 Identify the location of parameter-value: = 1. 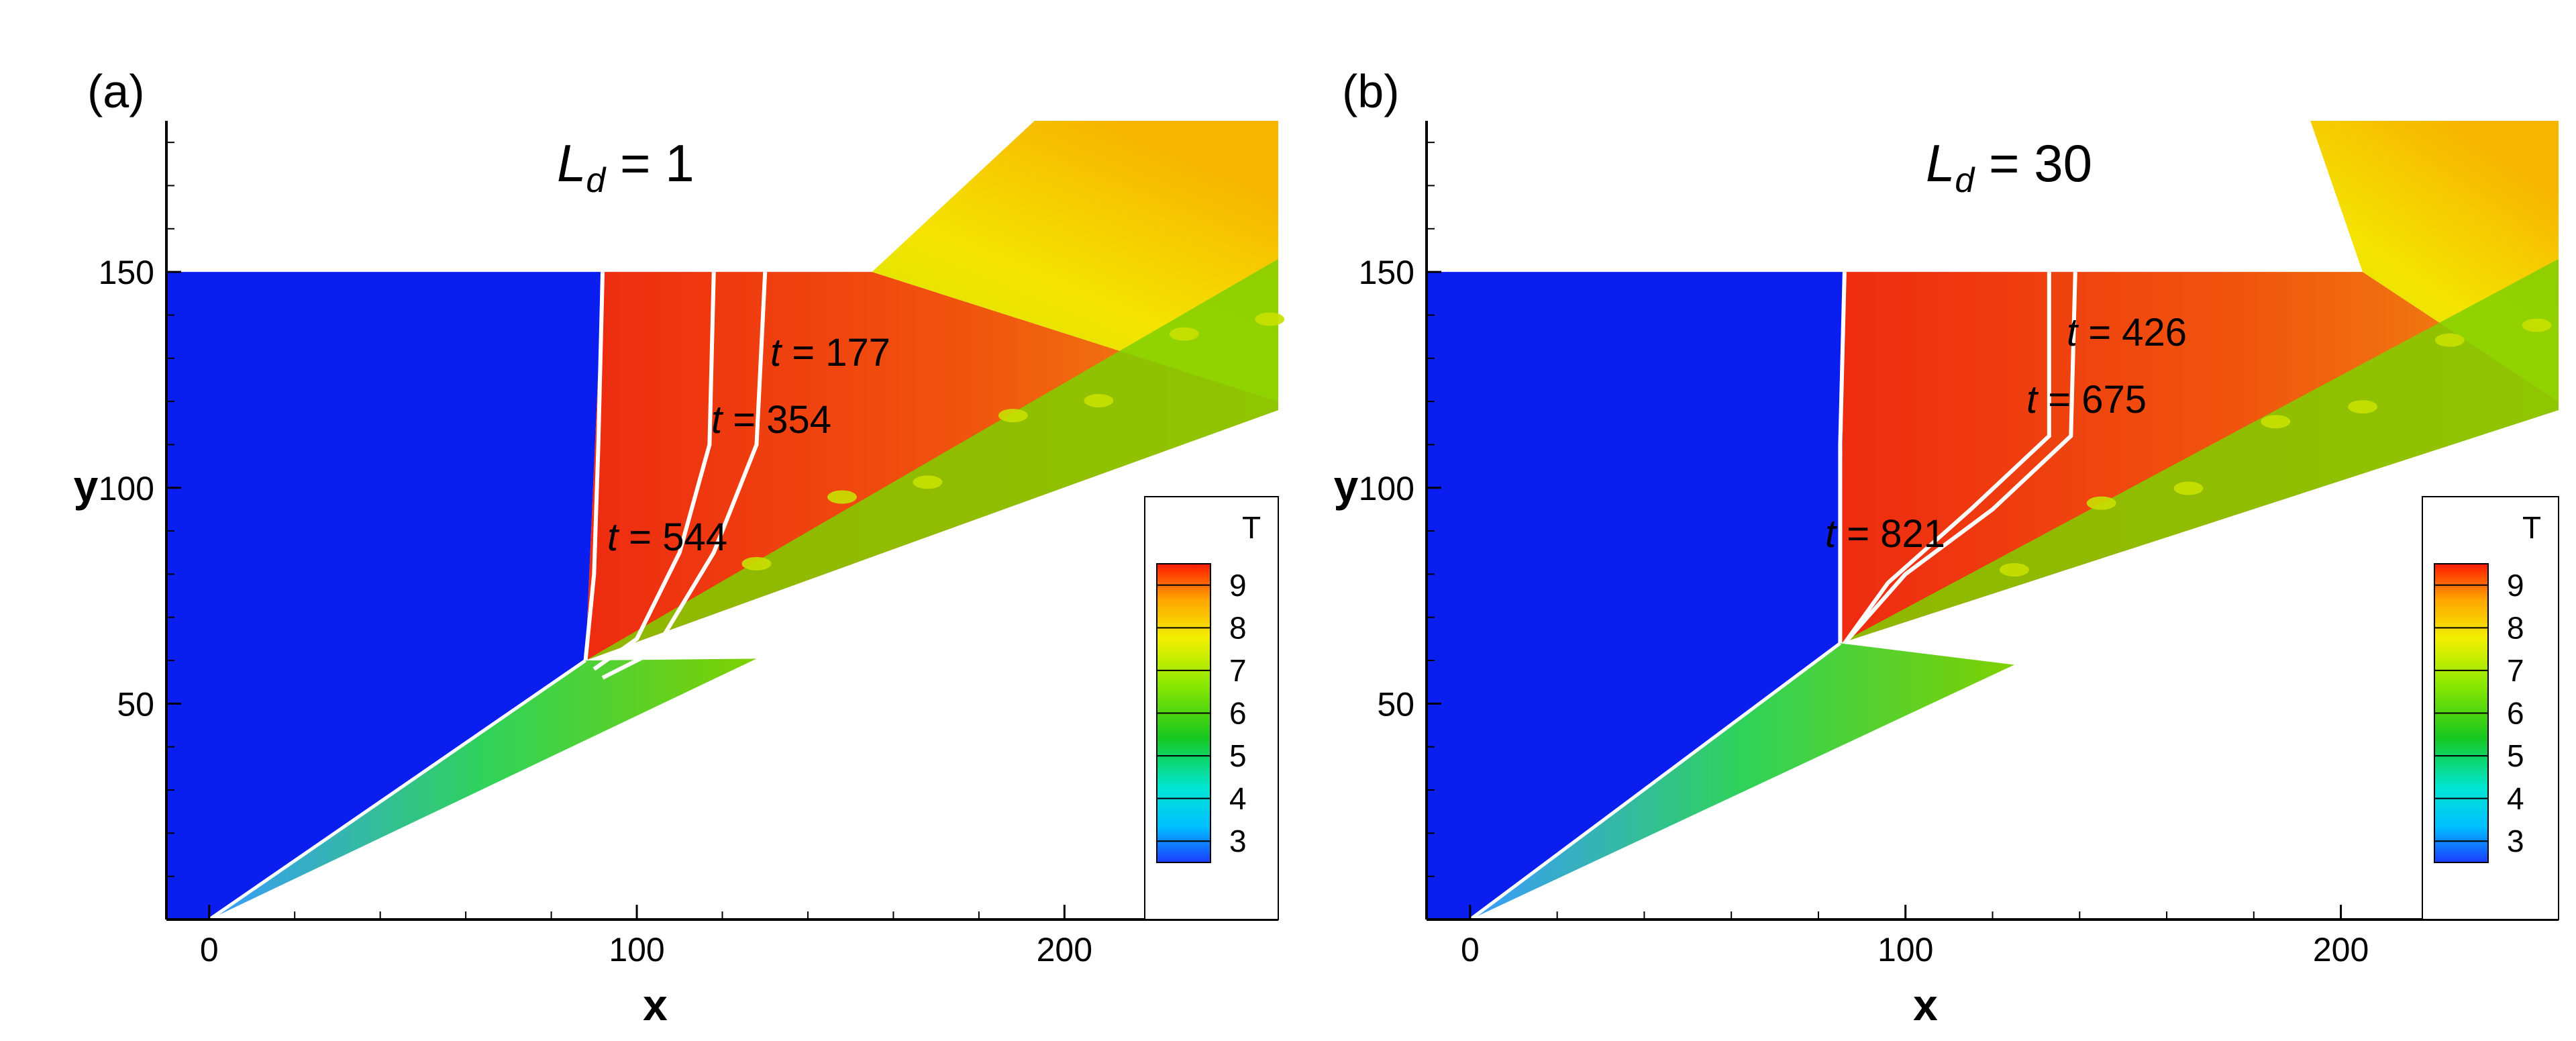
(649, 163).